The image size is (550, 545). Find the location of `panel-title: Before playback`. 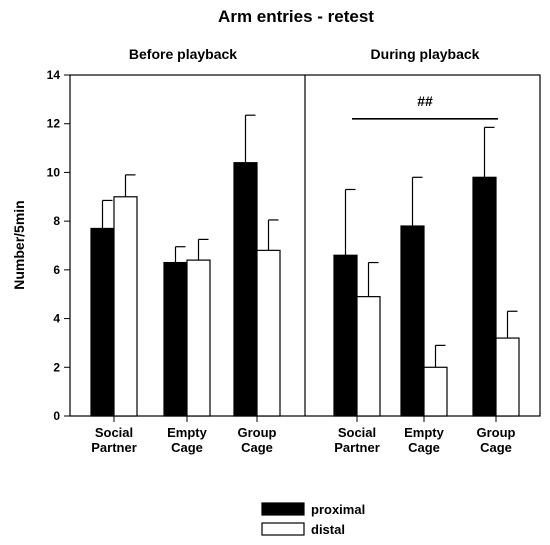

panel-title: Before playback is located at coordinates (183, 54).